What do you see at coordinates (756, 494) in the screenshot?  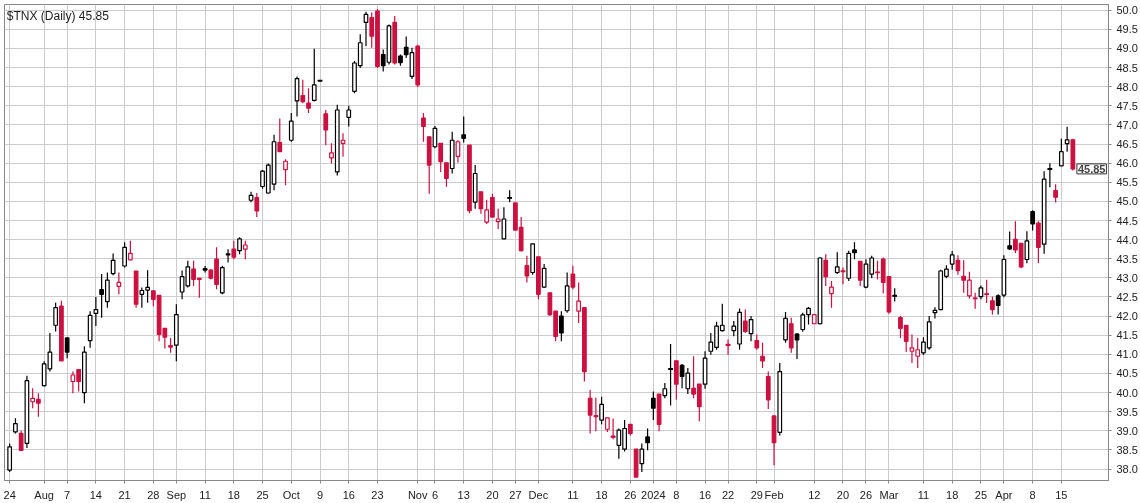 I see `x-tick-label: 29` at bounding box center [756, 494].